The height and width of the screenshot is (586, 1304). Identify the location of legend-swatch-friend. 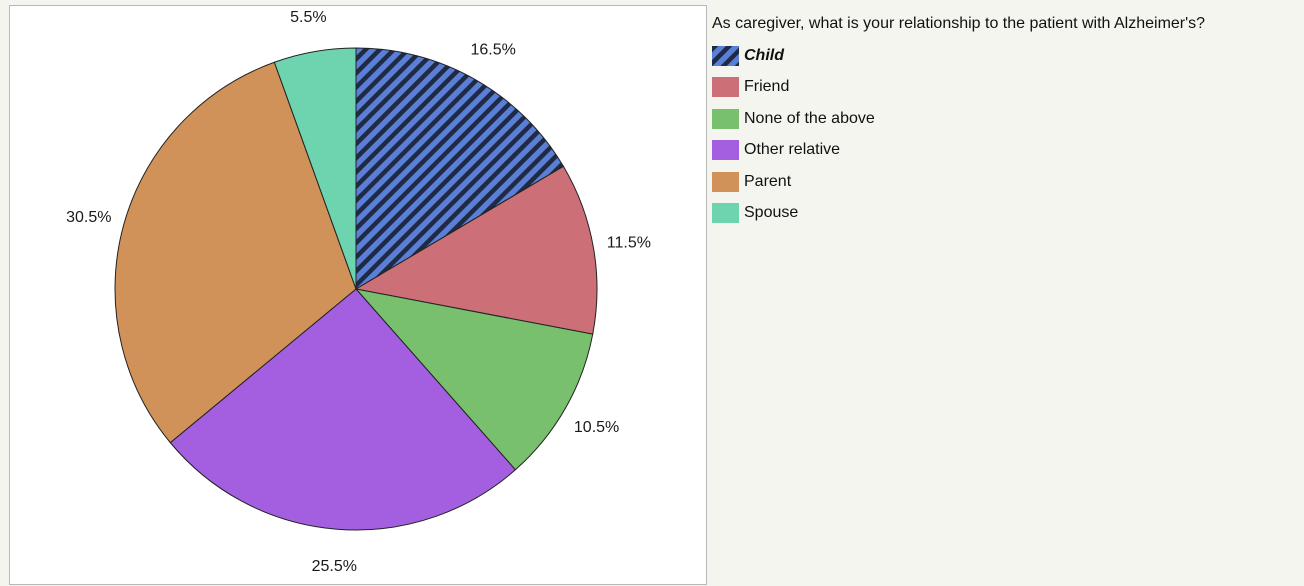
(725, 87).